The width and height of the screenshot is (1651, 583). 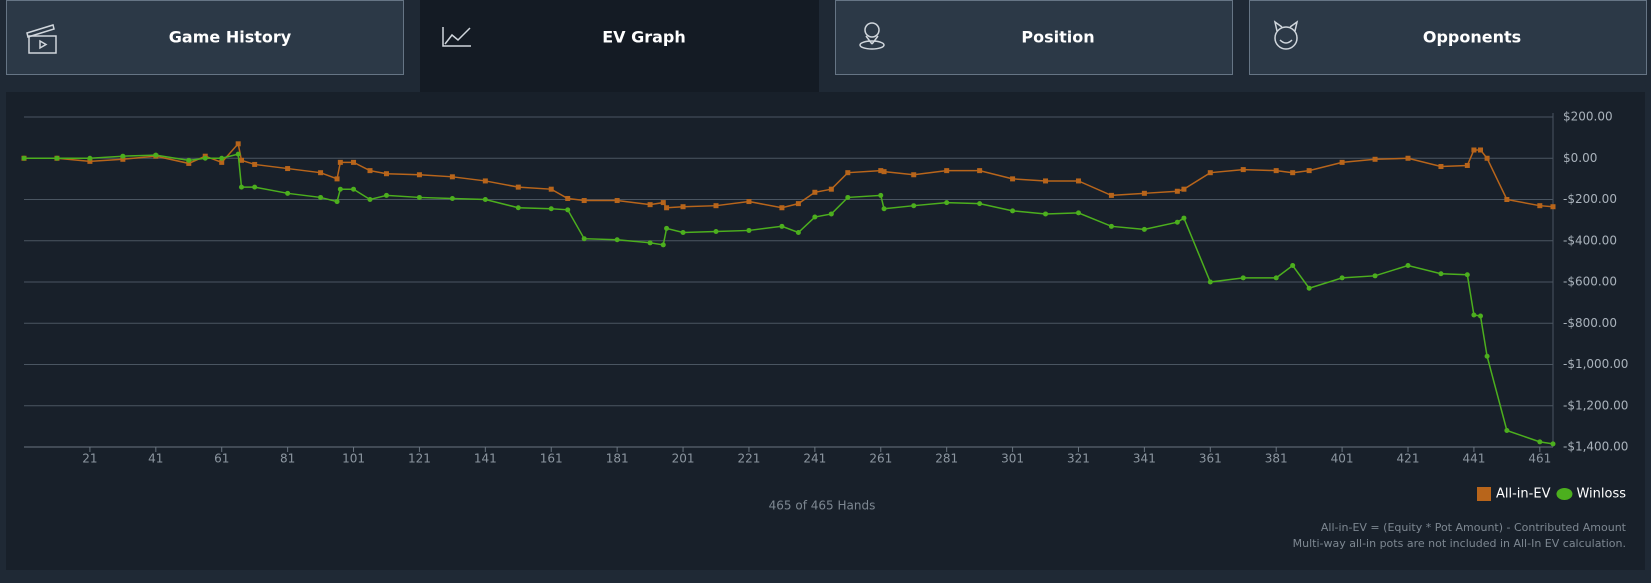 I want to click on x-tick-label: 181, so click(x=617, y=459).